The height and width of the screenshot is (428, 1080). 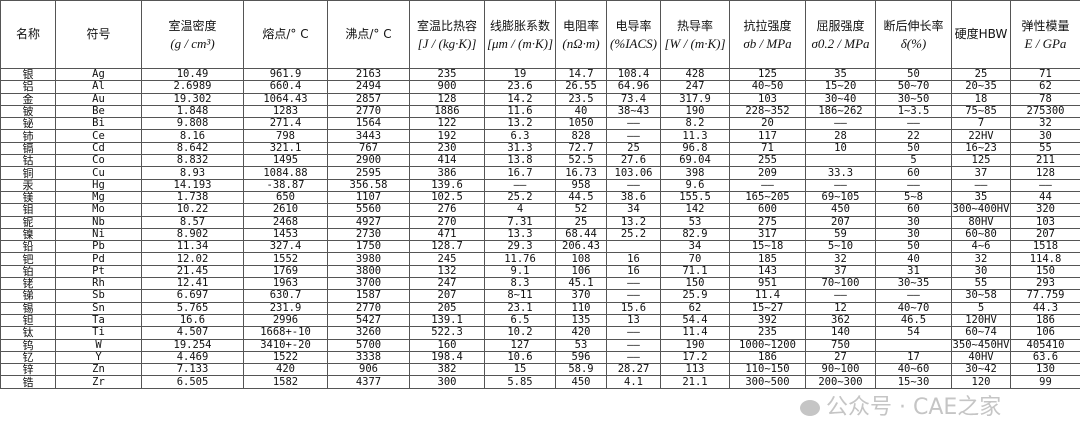 I want to click on value-cell: 28, so click(x=840, y=136).